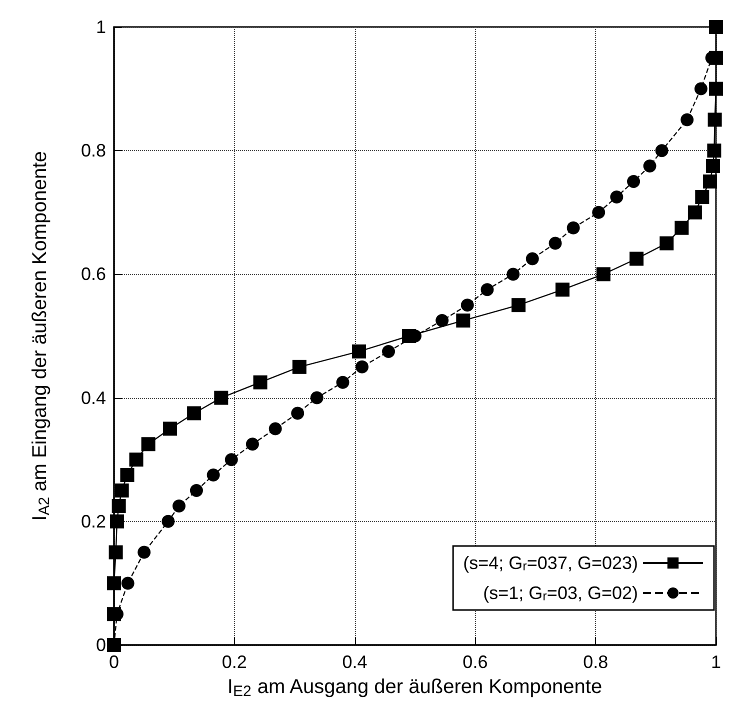  Describe the element at coordinates (550, 563) in the screenshot. I see `legend-label: (s=4; Gᵣ=037, G=023)` at that location.